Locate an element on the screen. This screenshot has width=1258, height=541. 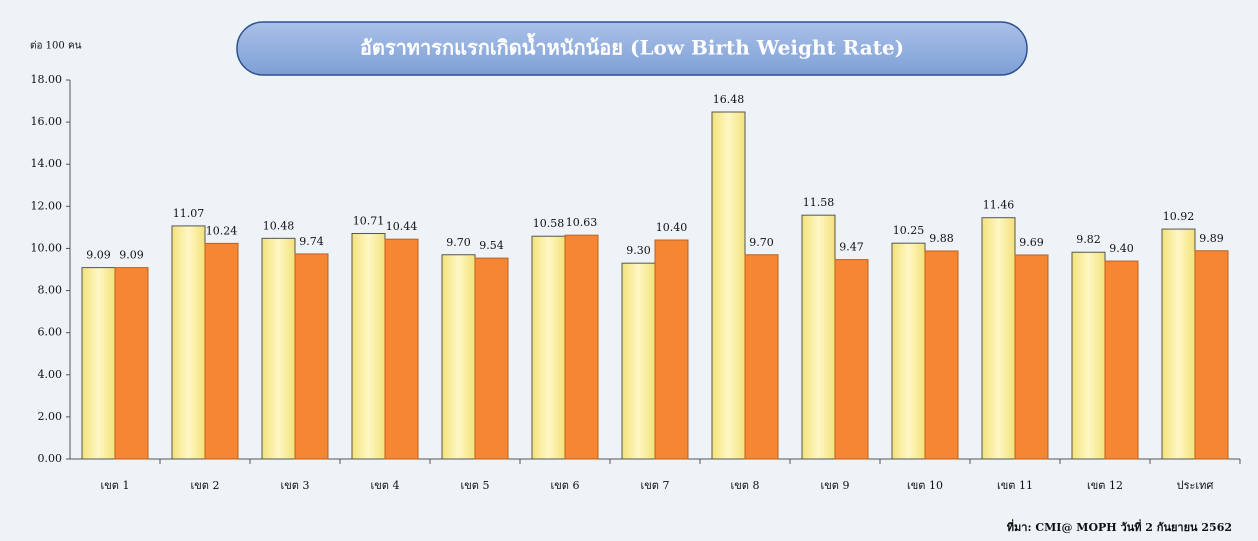
value-label: 9.30 is located at coordinates (638, 250).